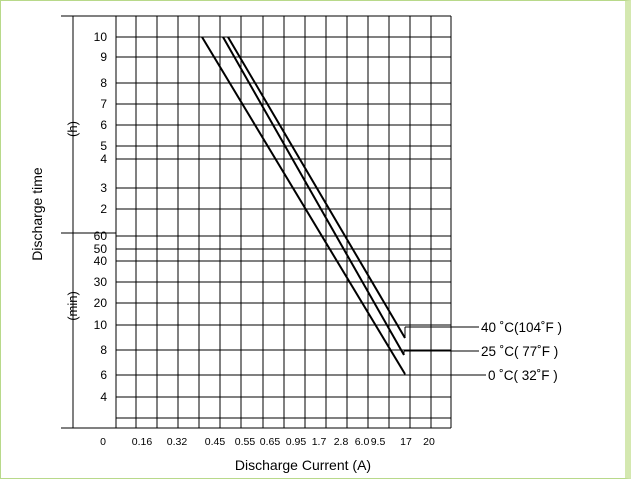 The width and height of the screenshot is (631, 483). Describe the element at coordinates (362, 442) in the screenshot. I see `x-tick-label-9: 6.0` at that location.